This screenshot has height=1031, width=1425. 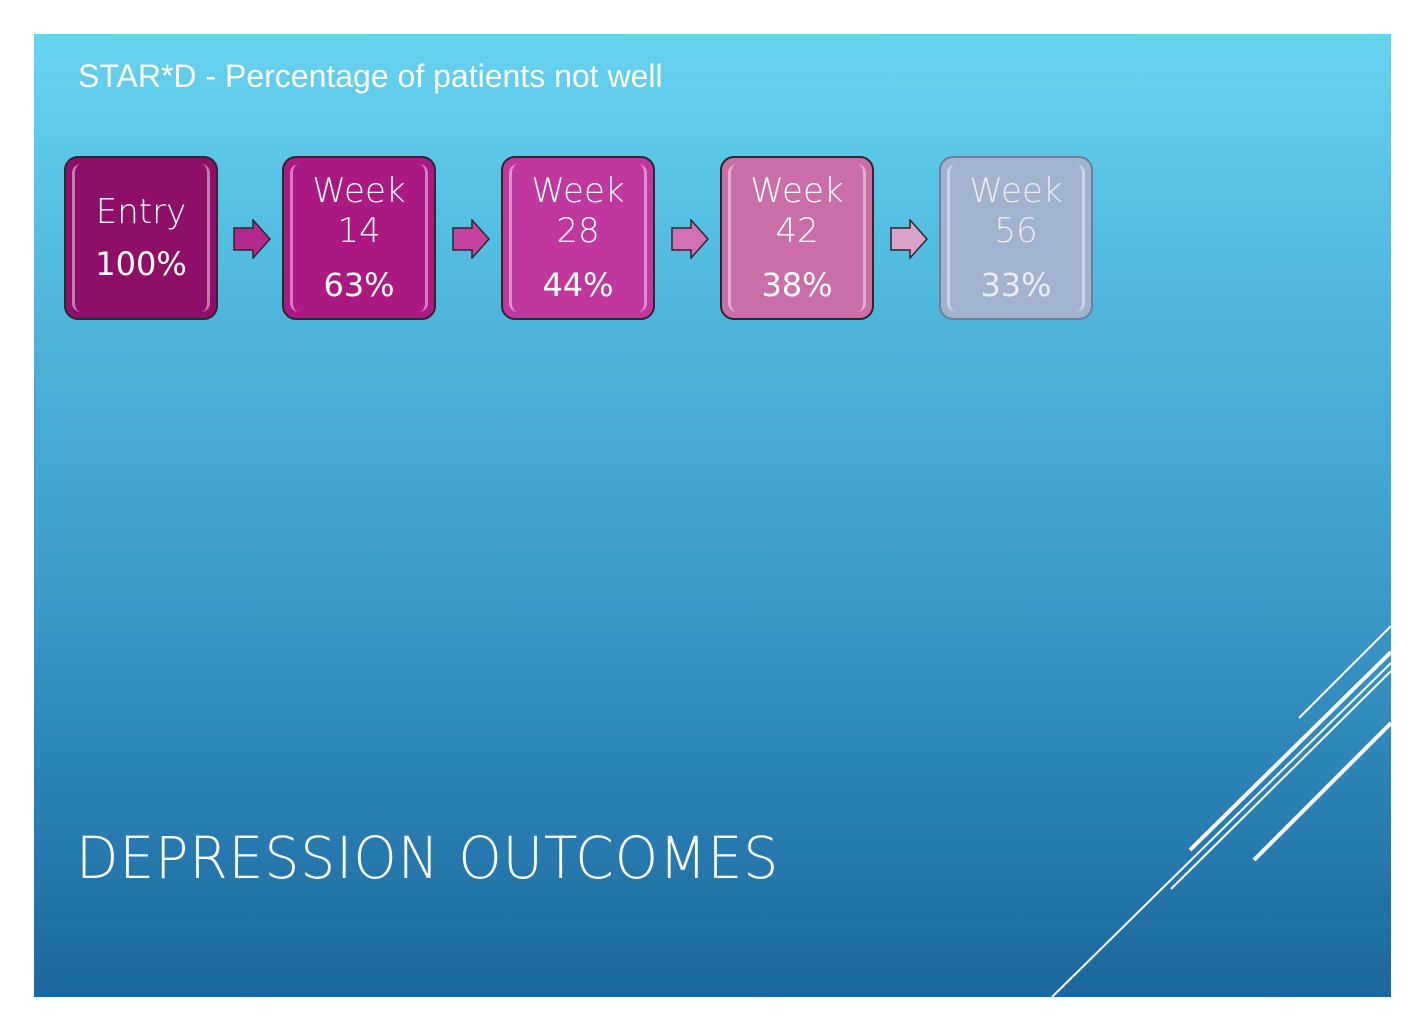 I want to click on stage-label: Entry, so click(x=141, y=212).